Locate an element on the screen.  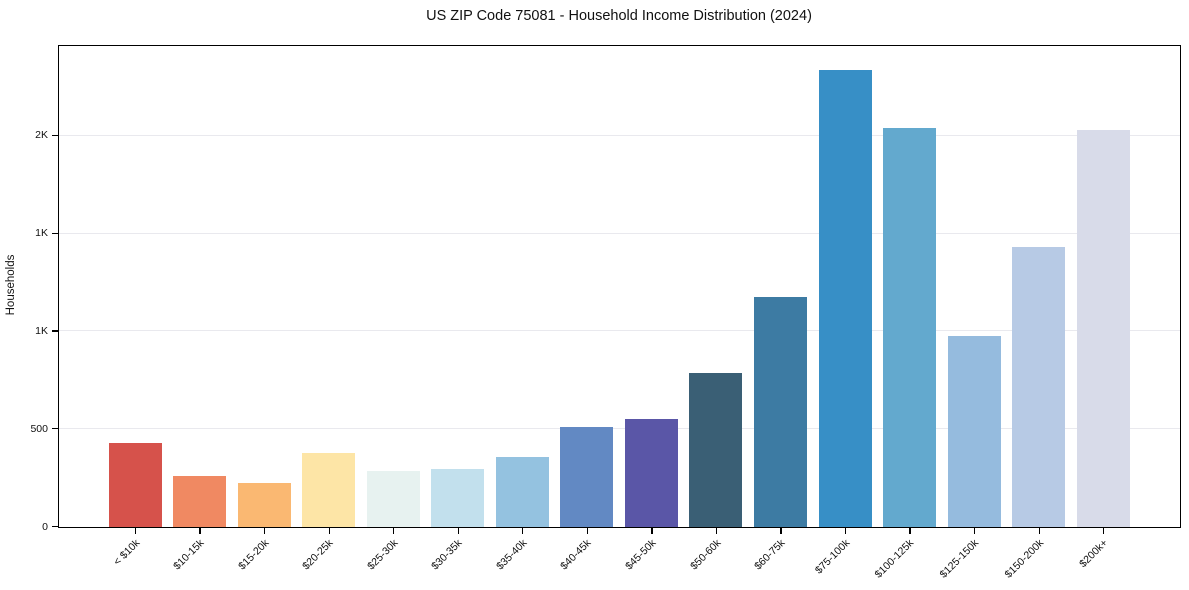
bar-< $10k is located at coordinates (135, 484).